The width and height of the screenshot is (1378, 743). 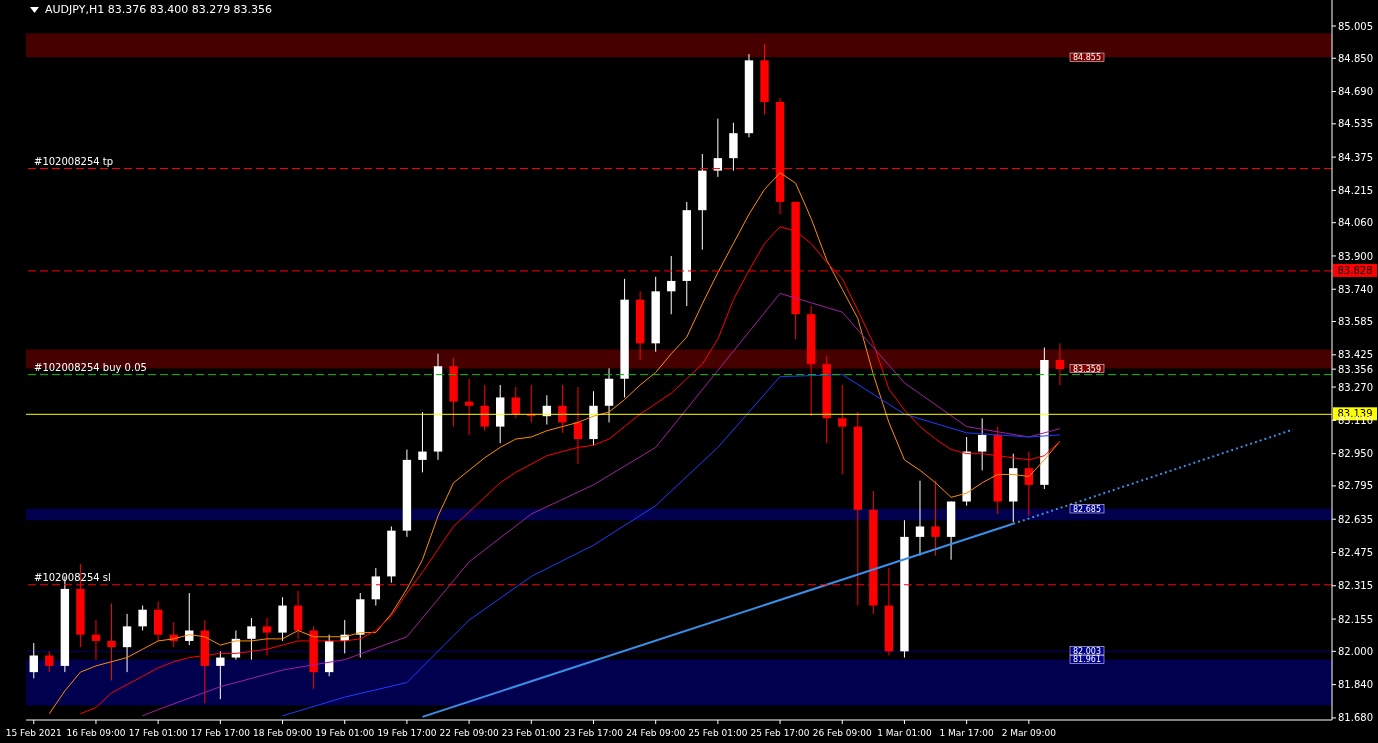 What do you see at coordinates (1355, 270) in the screenshot?
I see `ref-line-label: 83.828` at bounding box center [1355, 270].